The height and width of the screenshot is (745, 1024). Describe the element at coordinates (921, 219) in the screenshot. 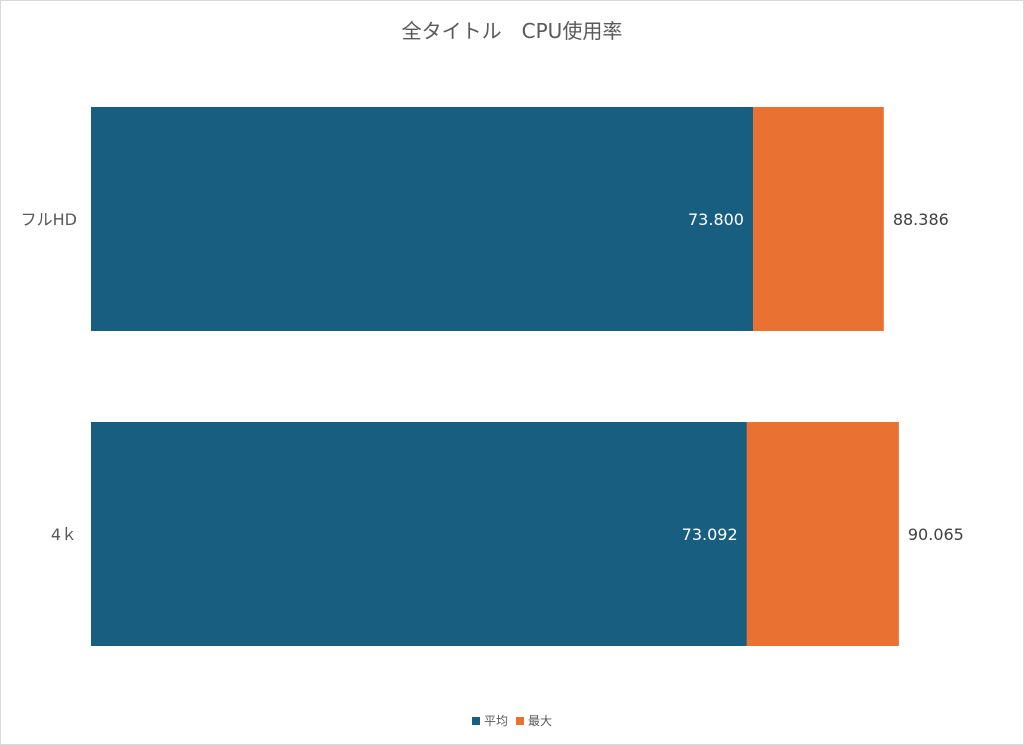

I see `data-label-max-full-hd: 88.386` at that location.